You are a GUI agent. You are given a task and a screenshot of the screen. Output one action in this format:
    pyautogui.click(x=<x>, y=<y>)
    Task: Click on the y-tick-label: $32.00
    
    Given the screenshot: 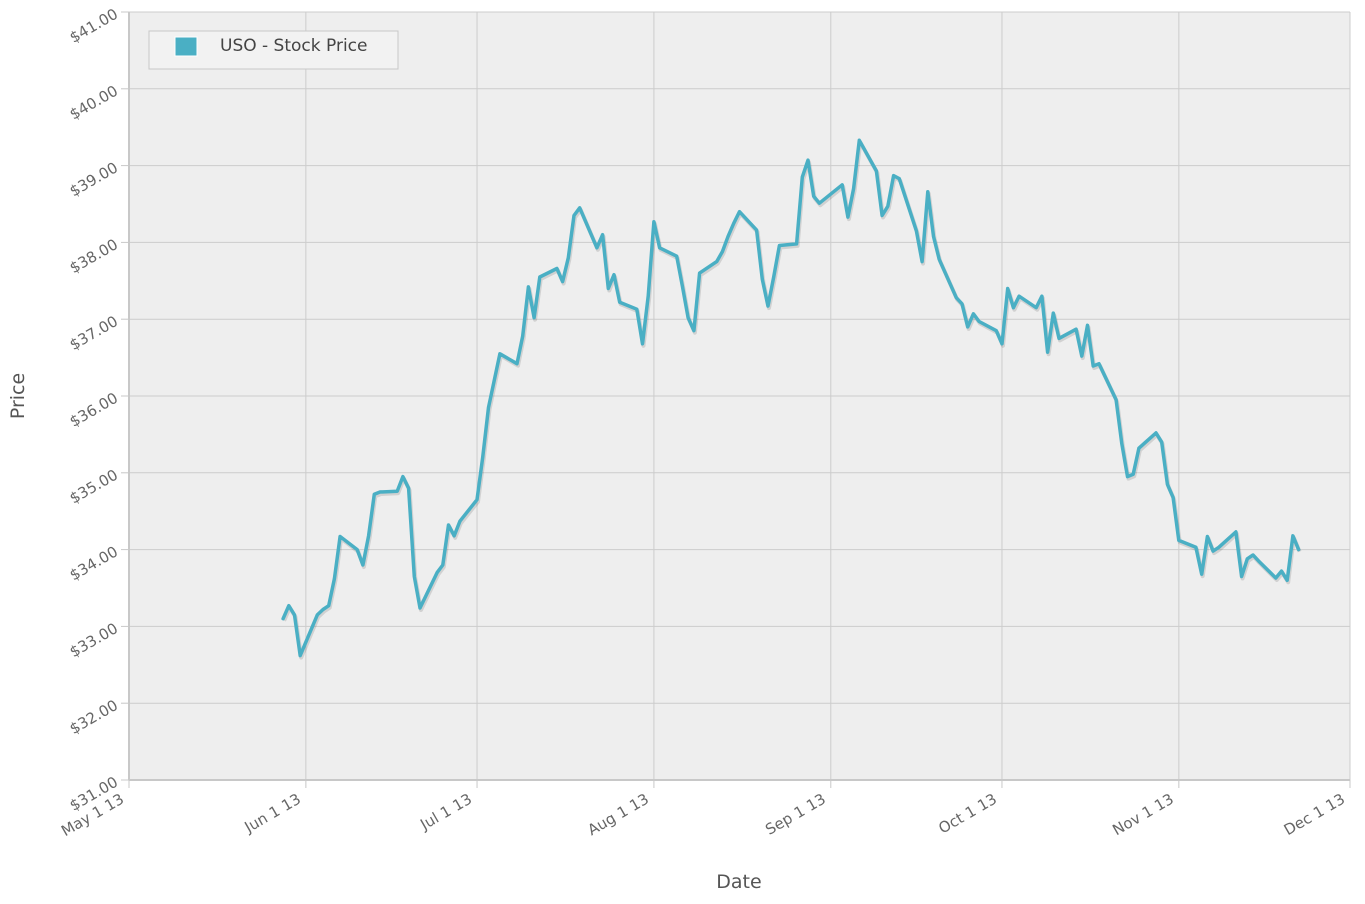 What is the action you would take?
    pyautogui.click(x=94, y=717)
    